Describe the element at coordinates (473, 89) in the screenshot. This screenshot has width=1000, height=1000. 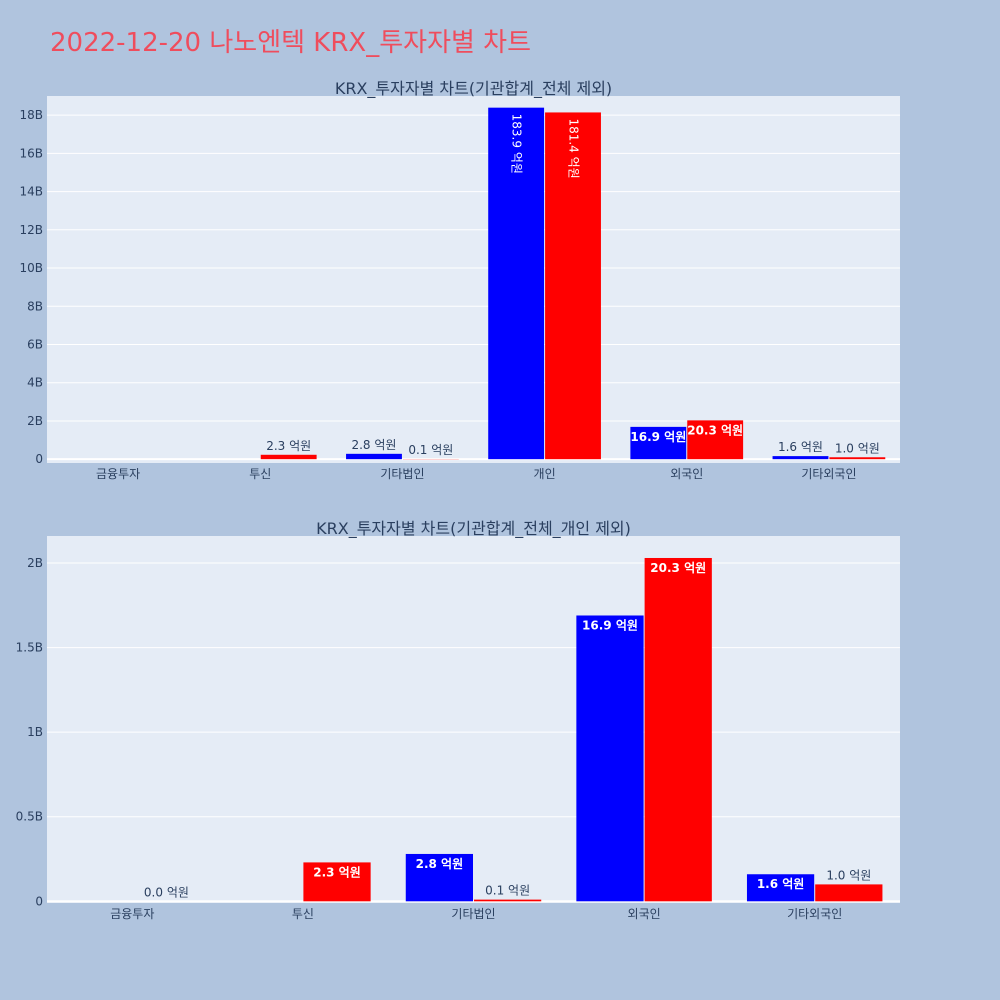
I see `chart-title: KRX_투자자별 차트(기관합계_전체 제외)` at that location.